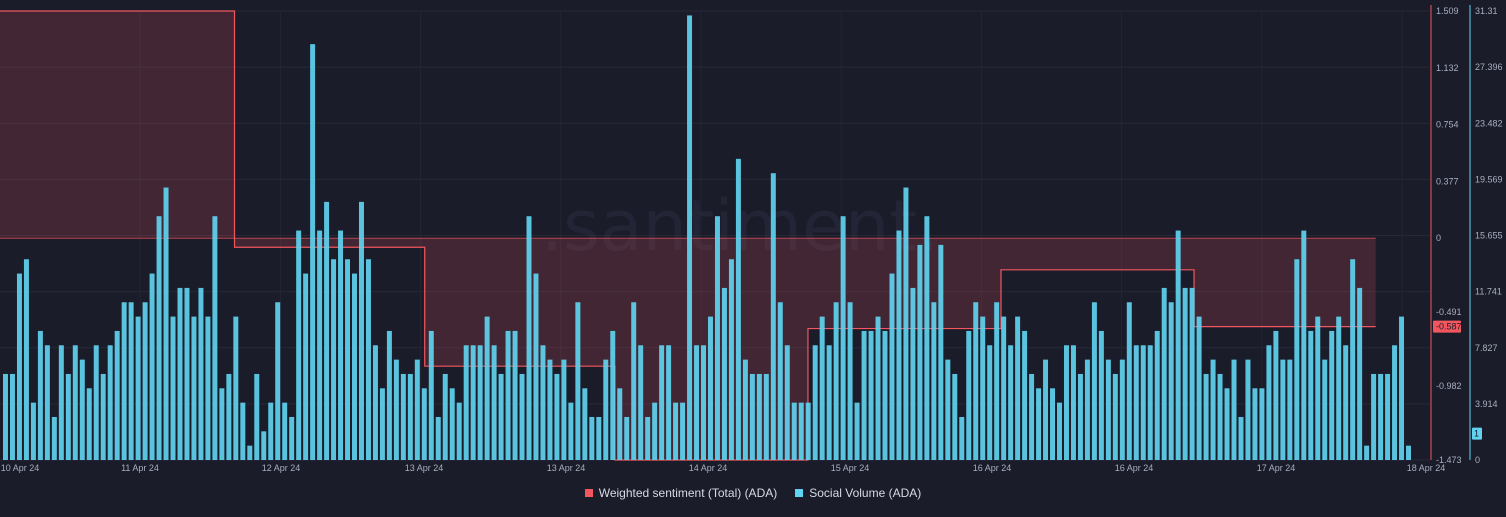 Image resolution: width=1506 pixels, height=517 pixels. What do you see at coordinates (858, 493) in the screenshot?
I see `legend-item-social-volume: Social Volume (ADA)` at bounding box center [858, 493].